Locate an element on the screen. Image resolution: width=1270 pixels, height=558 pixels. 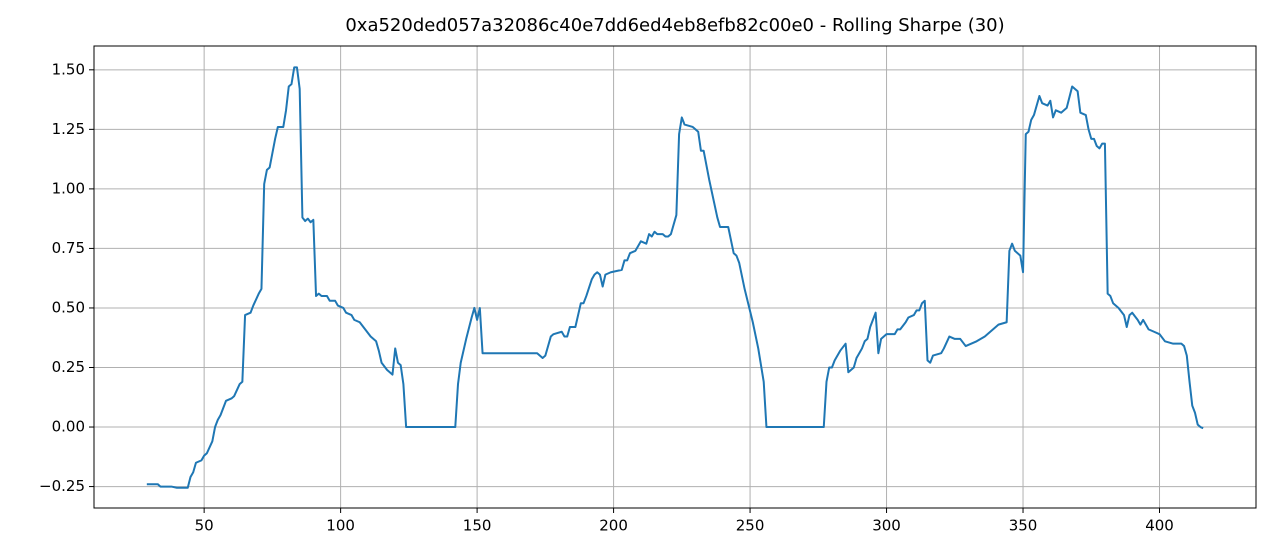
x-tick-label: 250 is located at coordinates (750, 526).